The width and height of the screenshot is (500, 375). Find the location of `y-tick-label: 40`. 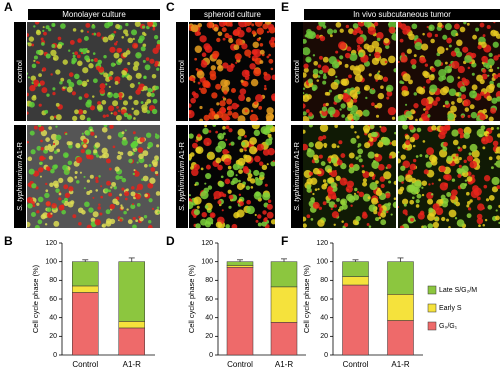

y-tick-label: 40 is located at coordinates (53, 318).